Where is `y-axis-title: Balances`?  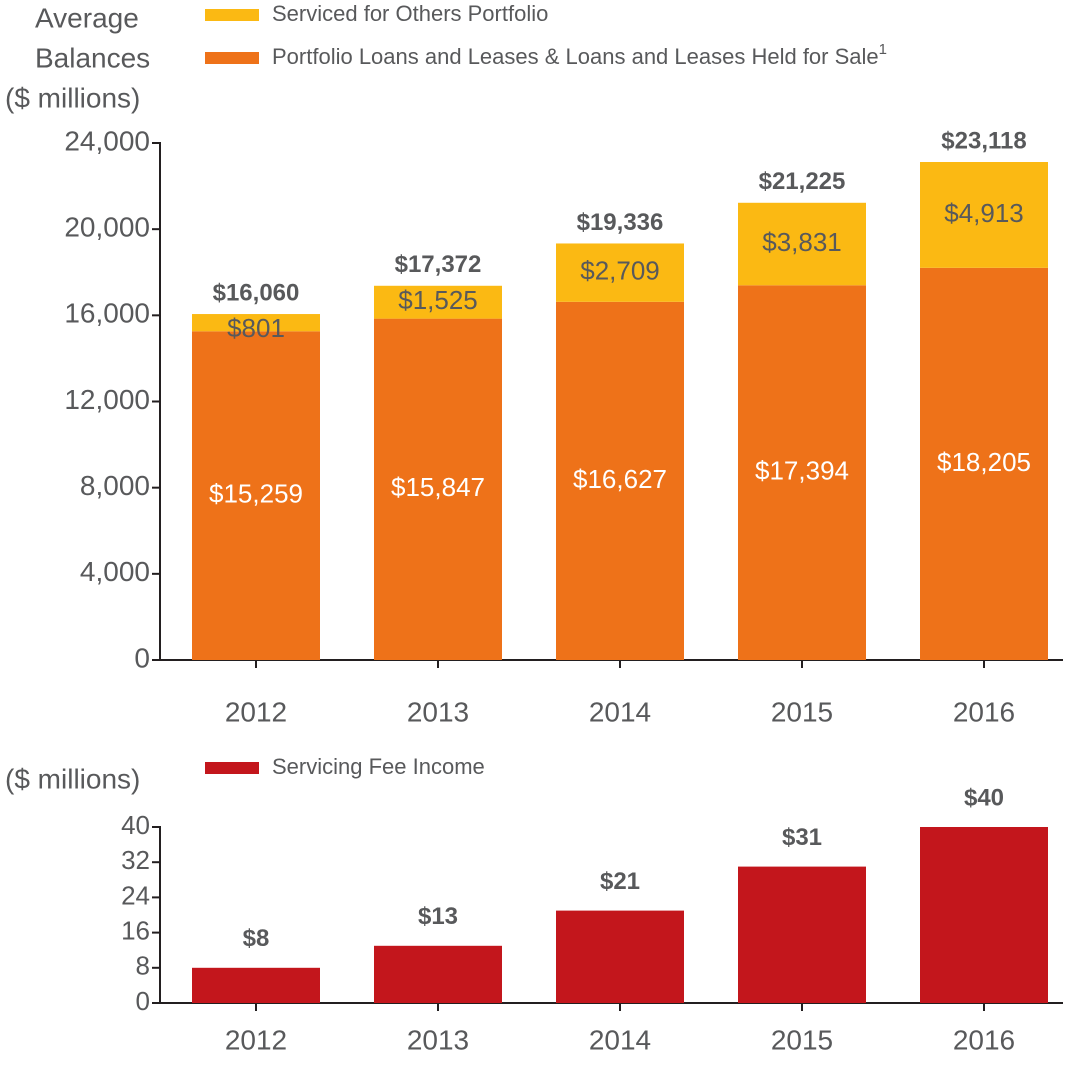
y-axis-title: Balances is located at coordinates (92, 57).